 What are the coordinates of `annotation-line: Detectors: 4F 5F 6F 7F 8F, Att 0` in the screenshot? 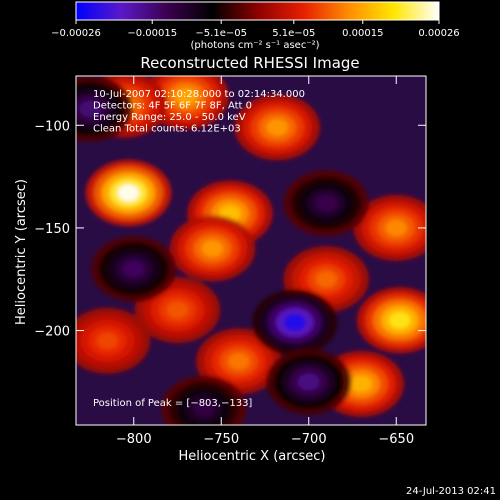 It's located at (172, 106).